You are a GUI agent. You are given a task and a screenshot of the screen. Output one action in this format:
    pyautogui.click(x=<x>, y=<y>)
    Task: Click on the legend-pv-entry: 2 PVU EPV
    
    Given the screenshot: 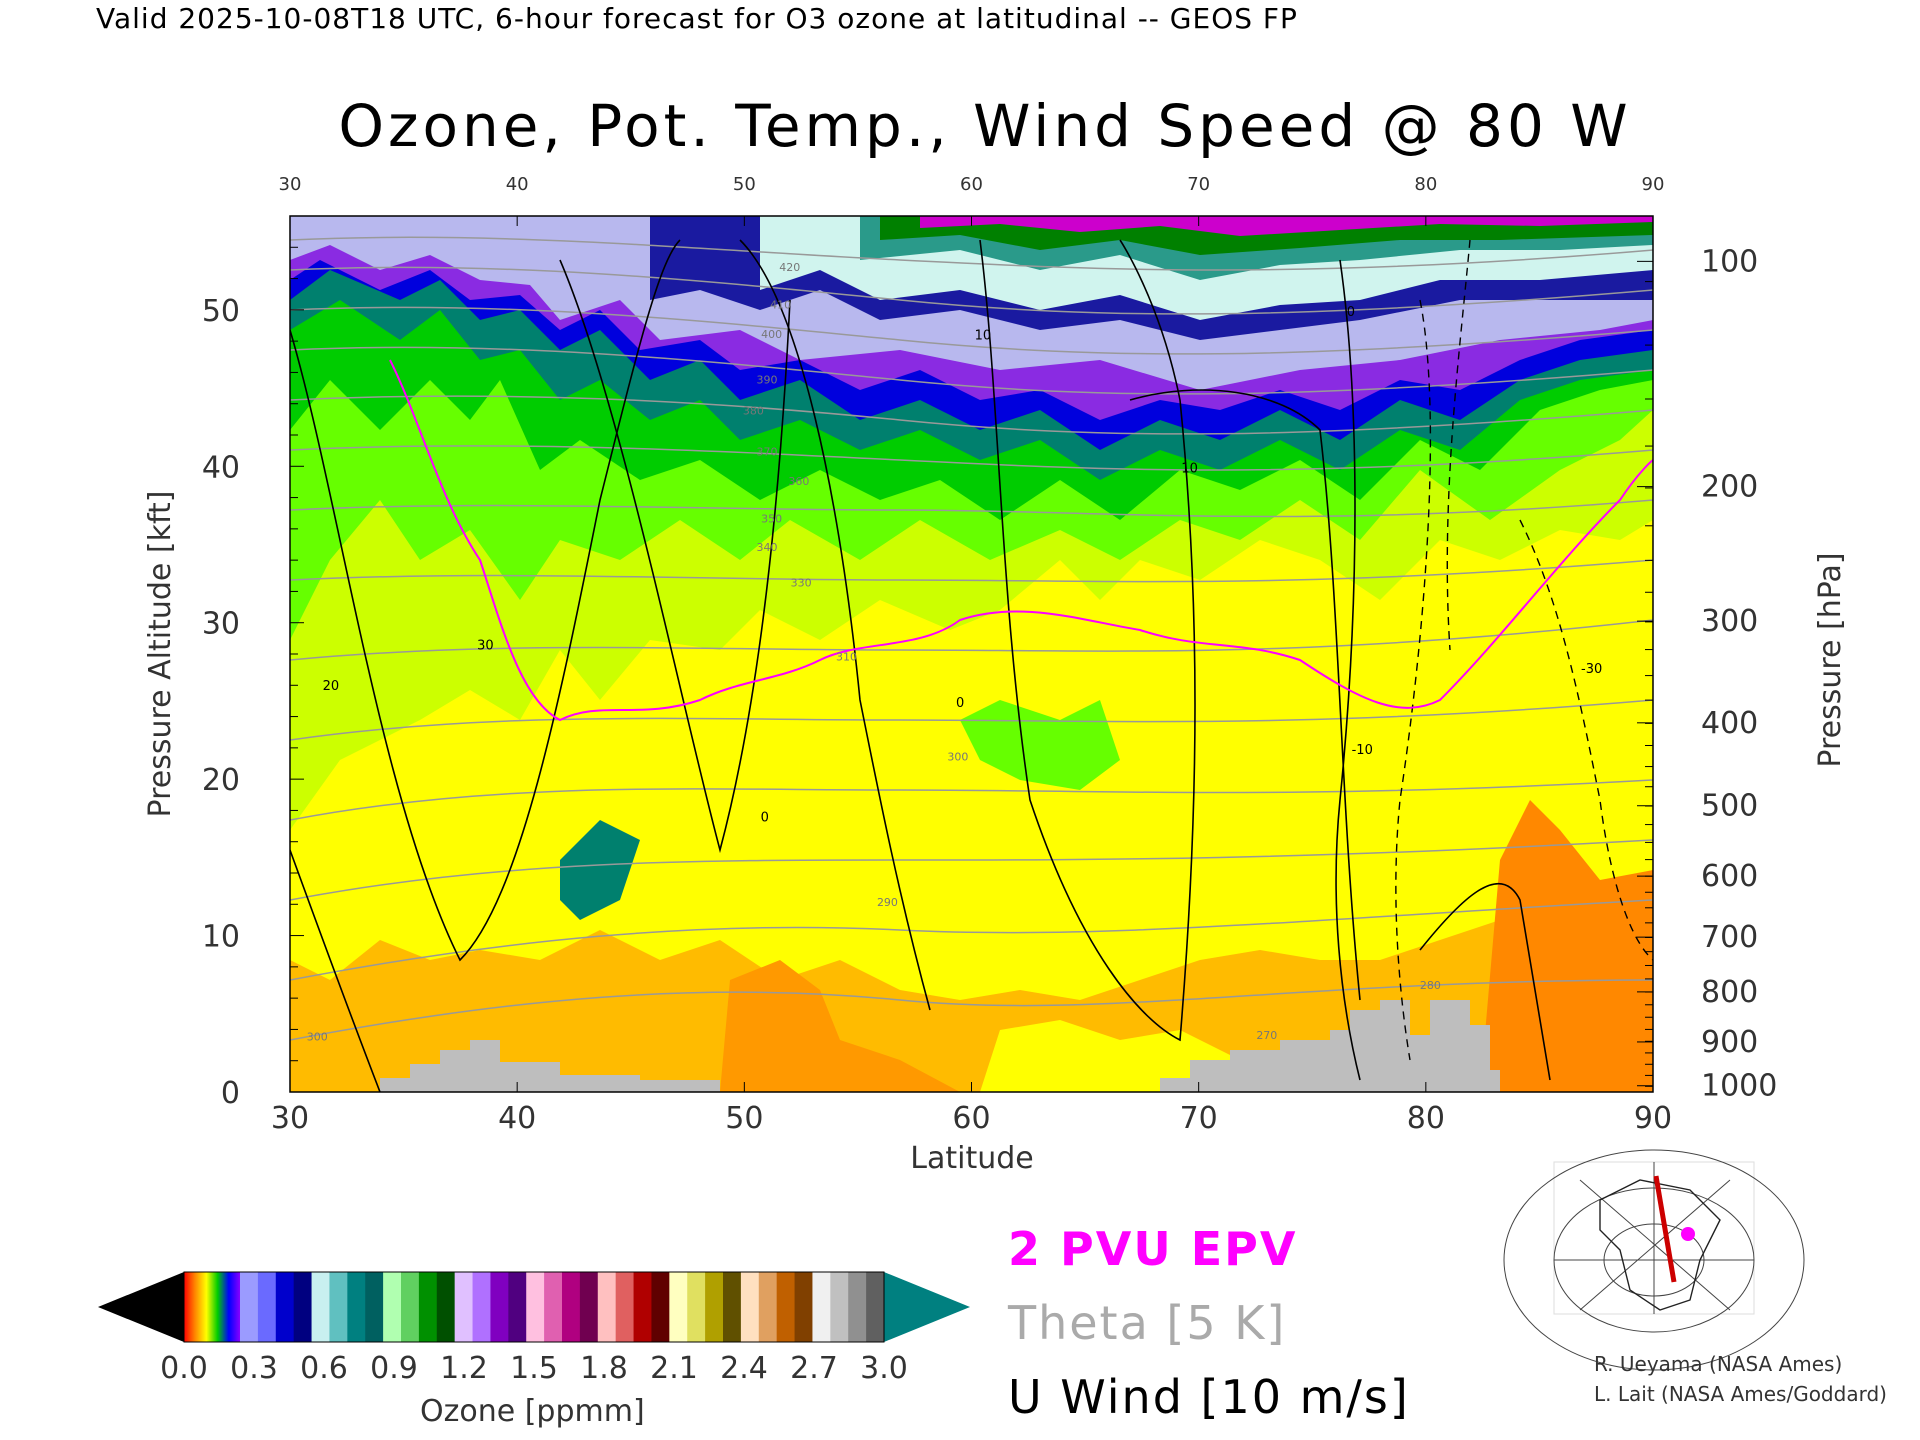 What is the action you would take?
    pyautogui.click(x=1153, y=1249)
    